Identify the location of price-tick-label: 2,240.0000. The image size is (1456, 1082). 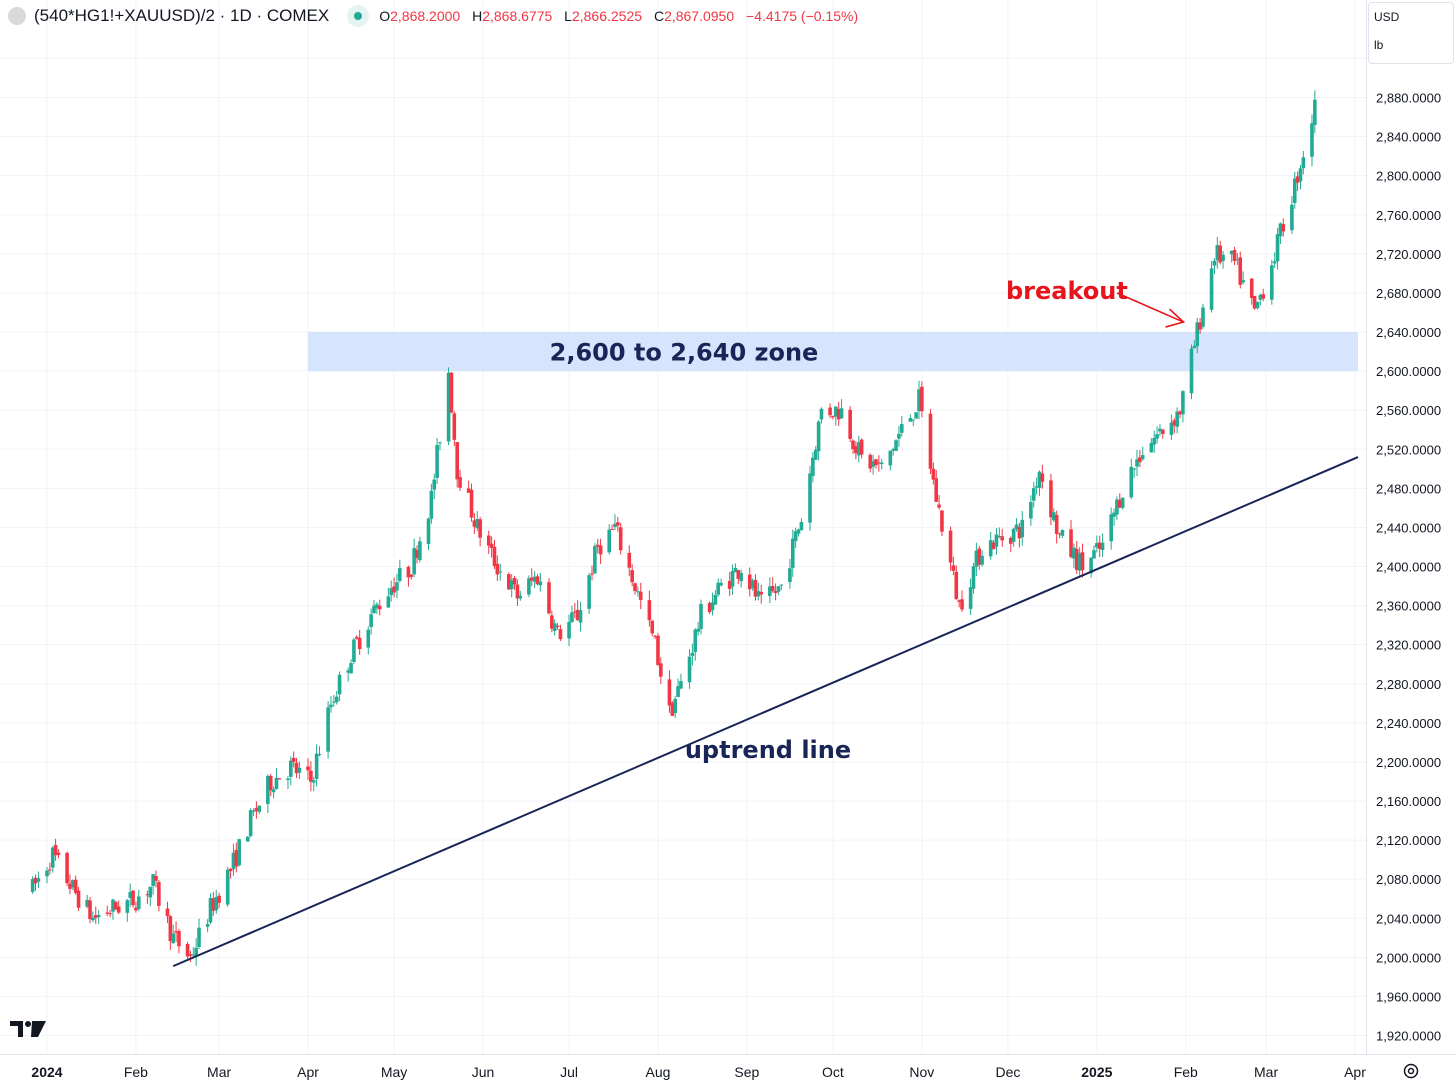
(1408, 723).